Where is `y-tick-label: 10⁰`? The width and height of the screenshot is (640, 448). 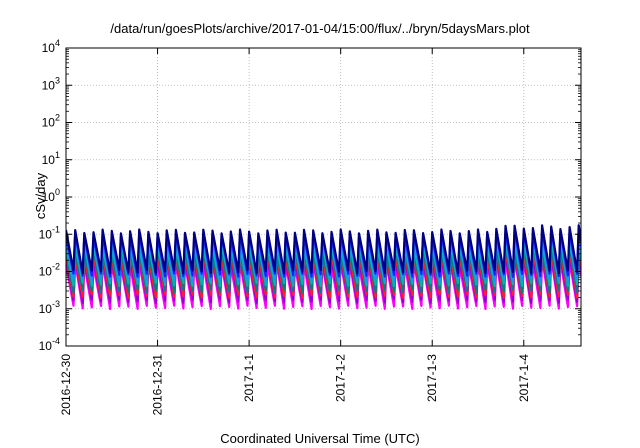
y-tick-label: 10⁰ is located at coordinates (51, 195).